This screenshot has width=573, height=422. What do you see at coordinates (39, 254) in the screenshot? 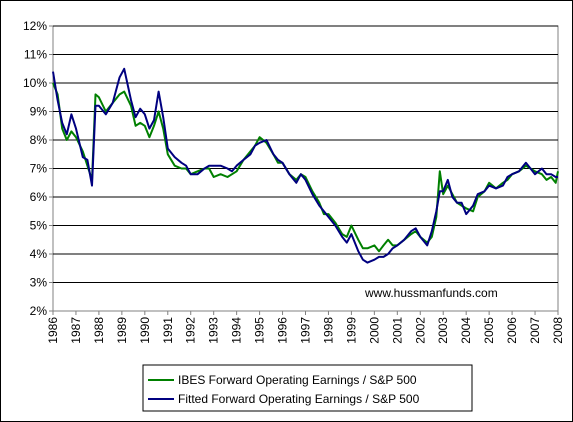
I see `y-tick-label: 4%` at bounding box center [39, 254].